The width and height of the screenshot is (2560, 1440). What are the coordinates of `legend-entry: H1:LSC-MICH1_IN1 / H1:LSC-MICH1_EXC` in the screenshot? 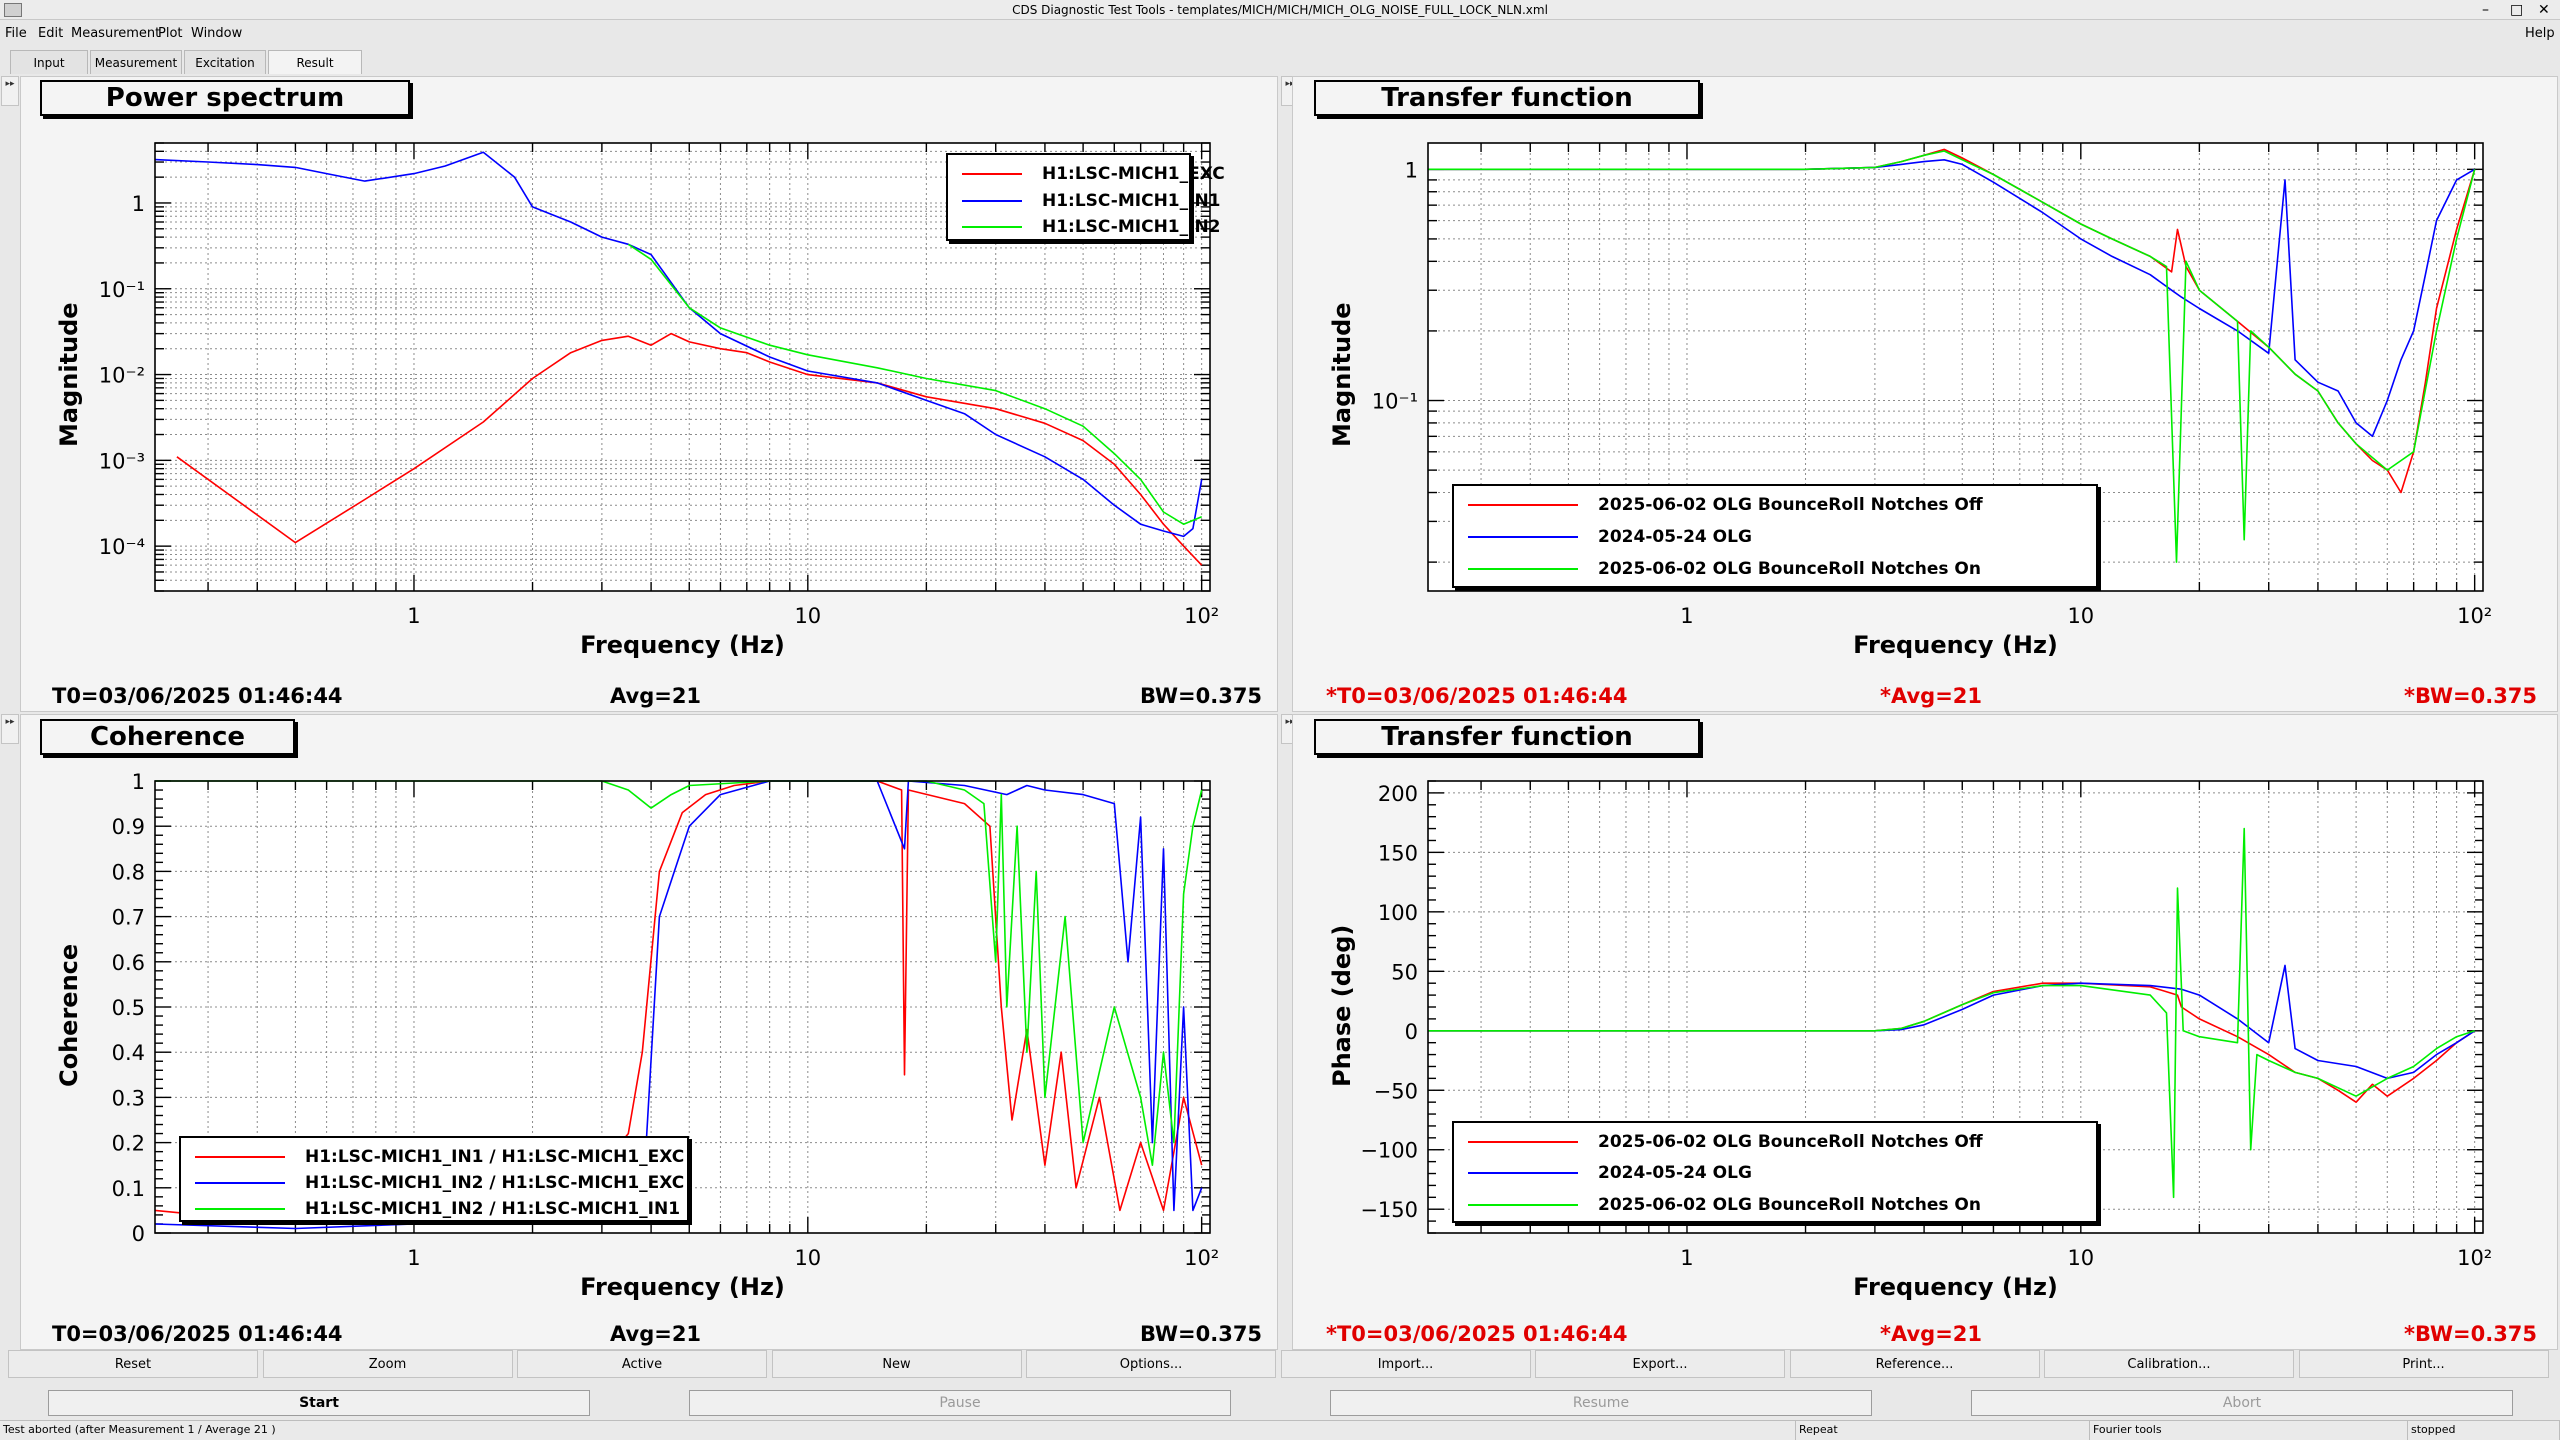 It's located at (436, 1157).